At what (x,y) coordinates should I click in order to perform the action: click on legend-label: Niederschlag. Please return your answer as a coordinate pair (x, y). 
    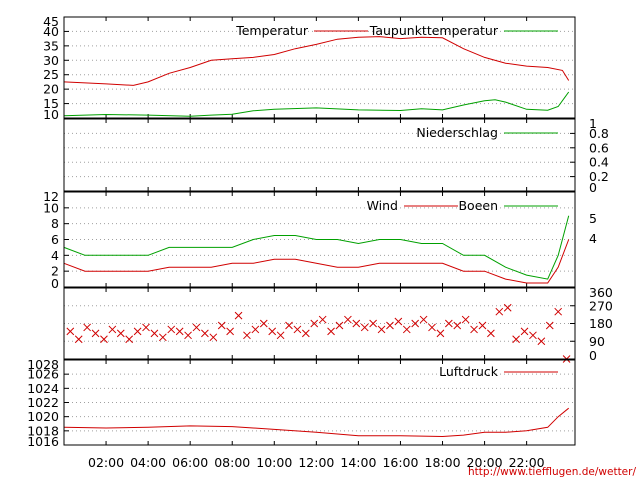
    Looking at the image, I should click on (457, 132).